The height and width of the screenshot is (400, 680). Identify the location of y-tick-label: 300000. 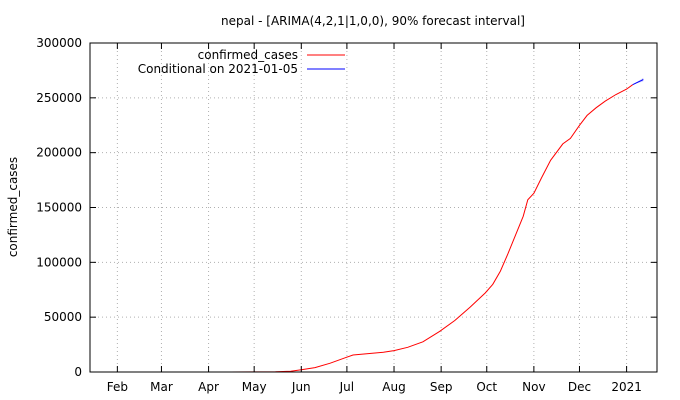
(59, 43).